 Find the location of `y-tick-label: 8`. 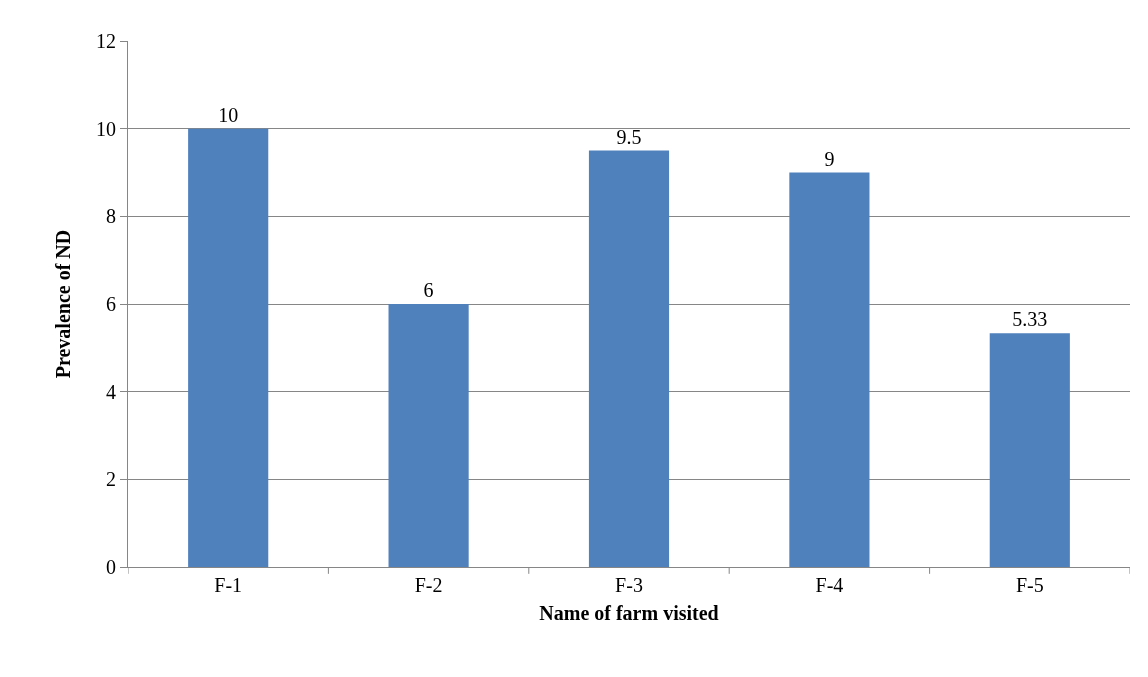

y-tick-label: 8 is located at coordinates (111, 216).